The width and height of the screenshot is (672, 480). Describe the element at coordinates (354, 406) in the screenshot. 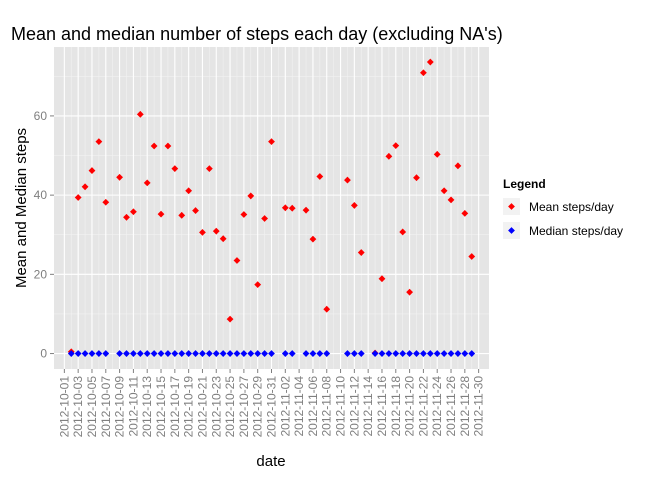

I see `x-tick-label: 2012-11-12` at that location.